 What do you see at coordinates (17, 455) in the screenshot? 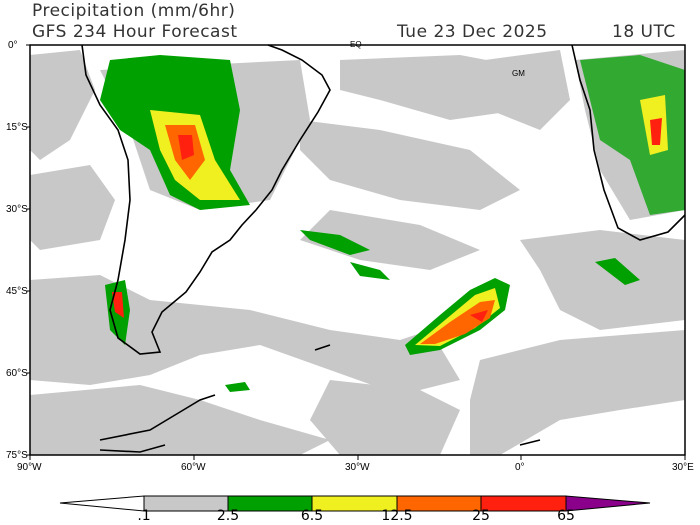
I see `lat-label: 75°S` at bounding box center [17, 455].